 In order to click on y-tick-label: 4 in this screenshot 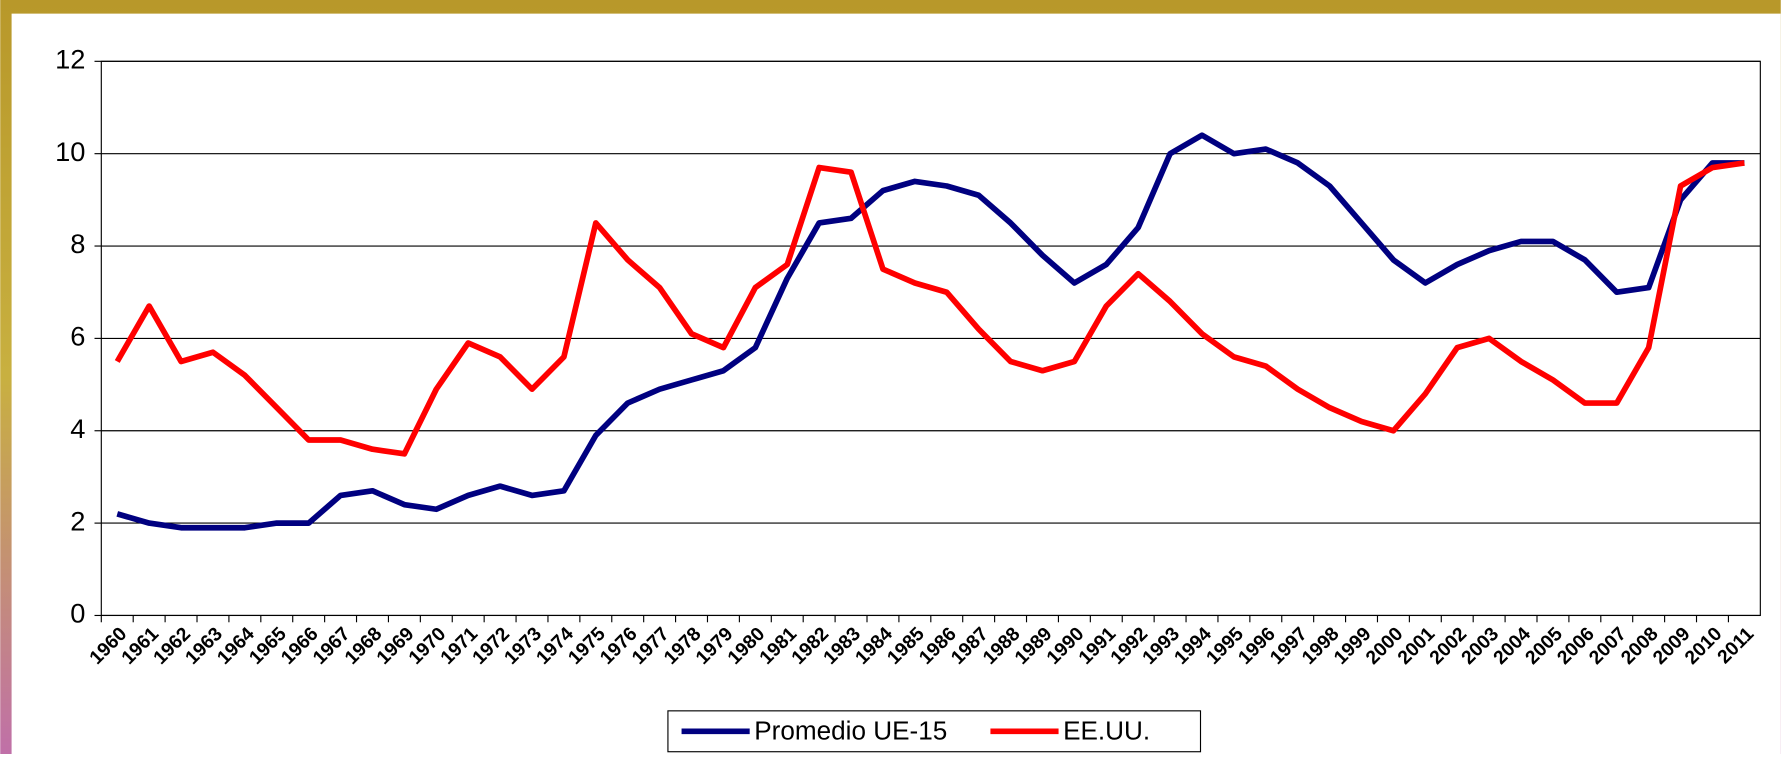, I will do `click(77, 428)`.